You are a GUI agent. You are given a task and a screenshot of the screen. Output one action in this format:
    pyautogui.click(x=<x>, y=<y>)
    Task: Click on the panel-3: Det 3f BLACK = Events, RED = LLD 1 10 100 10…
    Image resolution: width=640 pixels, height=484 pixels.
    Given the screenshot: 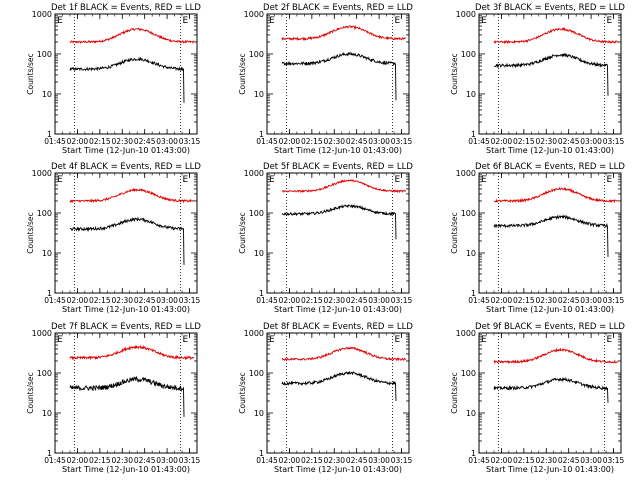 What is the action you would take?
    pyautogui.click(x=537, y=79)
    